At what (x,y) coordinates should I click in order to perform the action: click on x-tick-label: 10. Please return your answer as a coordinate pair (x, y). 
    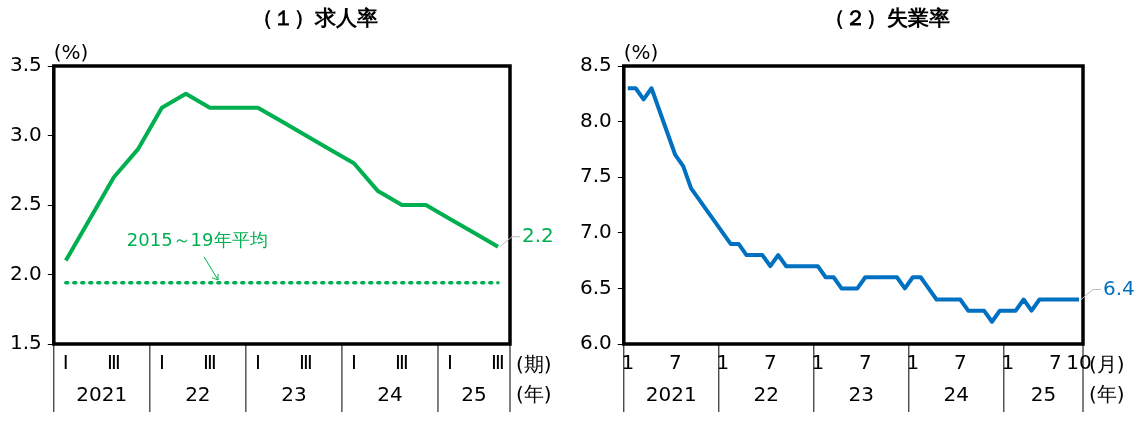
    Looking at the image, I should click on (1079, 362).